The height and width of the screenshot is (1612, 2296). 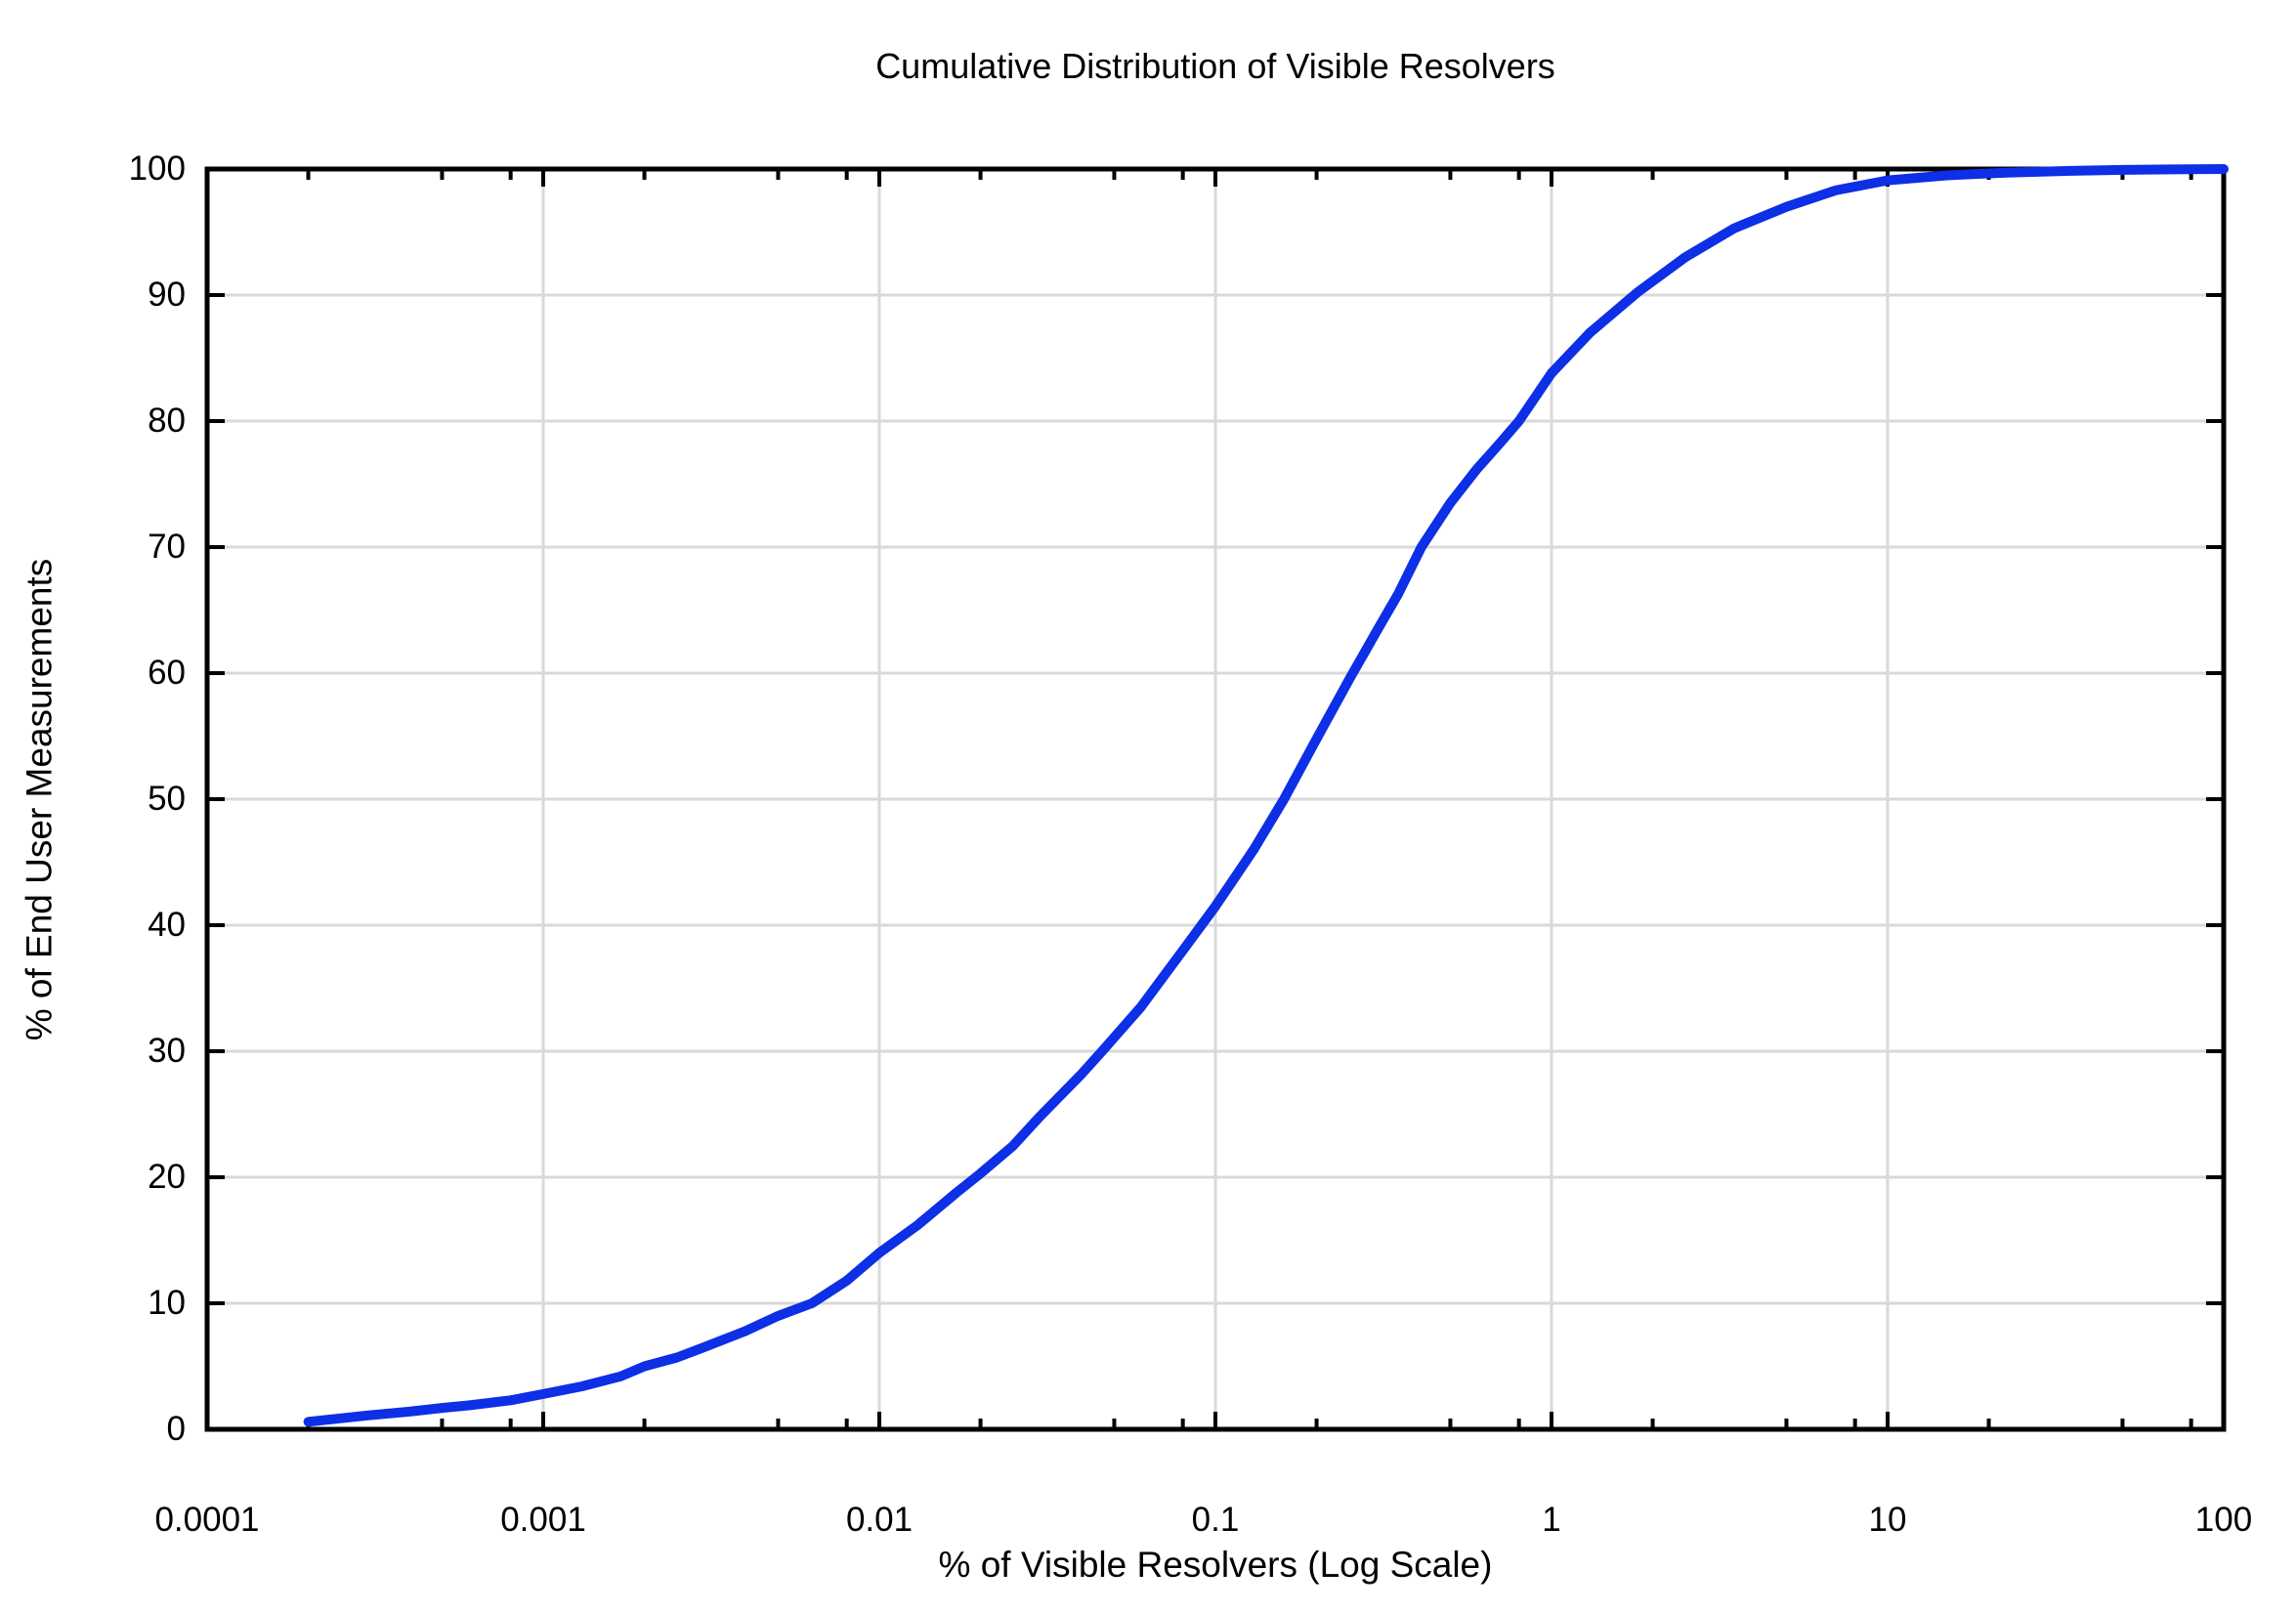 What do you see at coordinates (167, 1051) in the screenshot?
I see `y-tick-label: 30` at bounding box center [167, 1051].